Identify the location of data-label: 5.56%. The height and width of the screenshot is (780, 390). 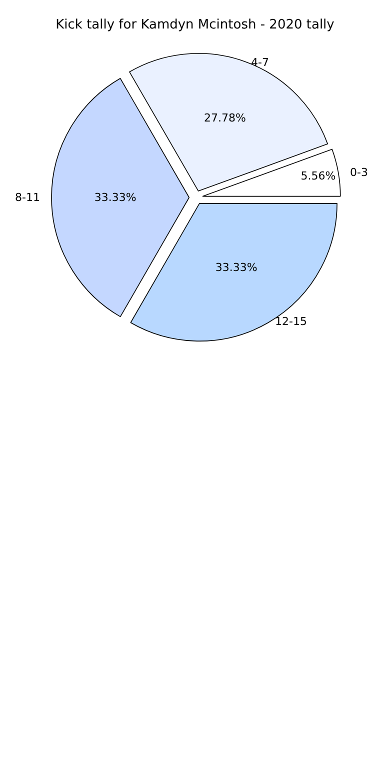
(318, 175).